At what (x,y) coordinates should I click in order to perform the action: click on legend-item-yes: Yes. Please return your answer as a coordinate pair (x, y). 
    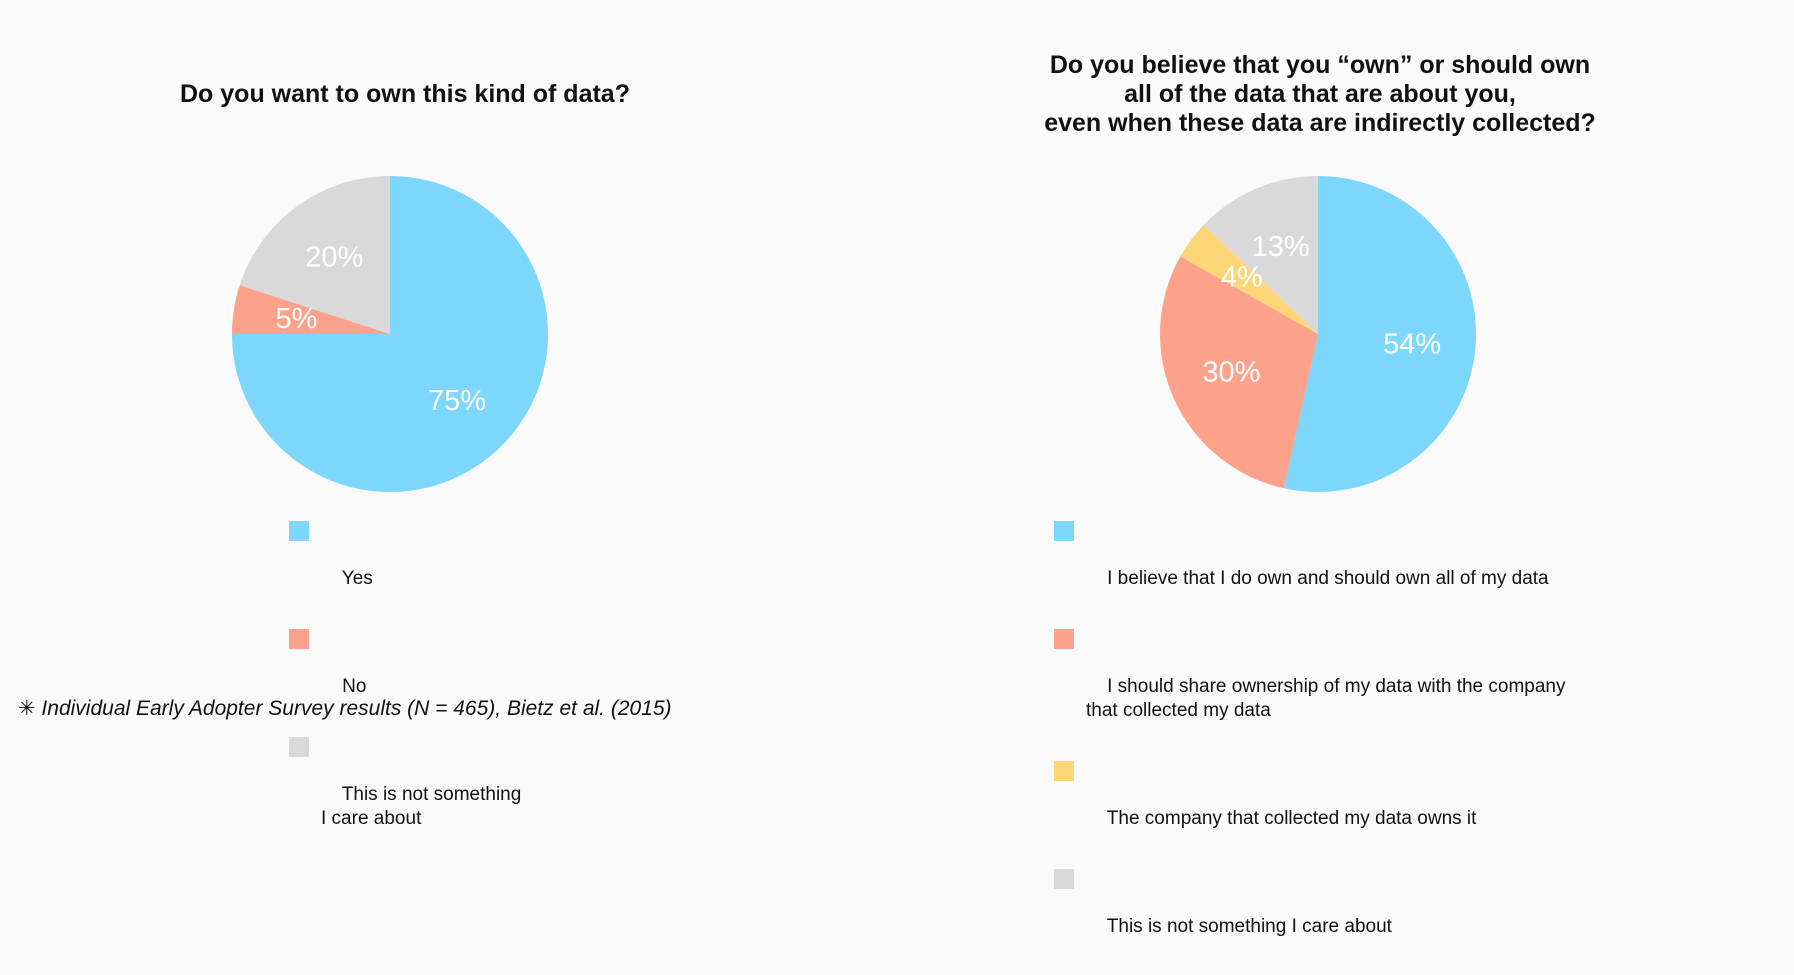
    Looking at the image, I should click on (405, 567).